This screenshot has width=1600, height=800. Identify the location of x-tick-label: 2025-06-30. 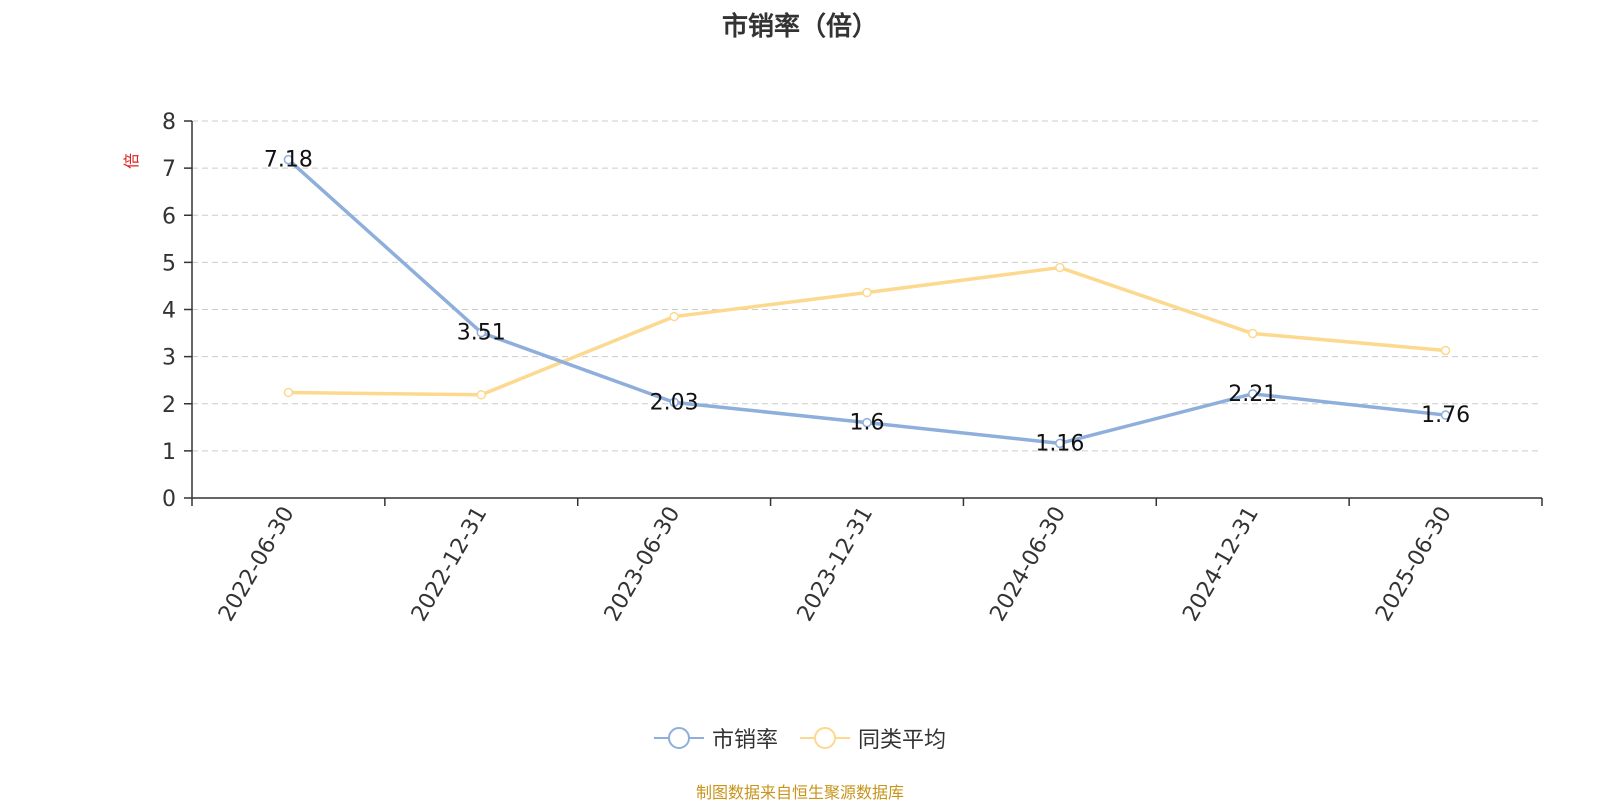
(1414, 564).